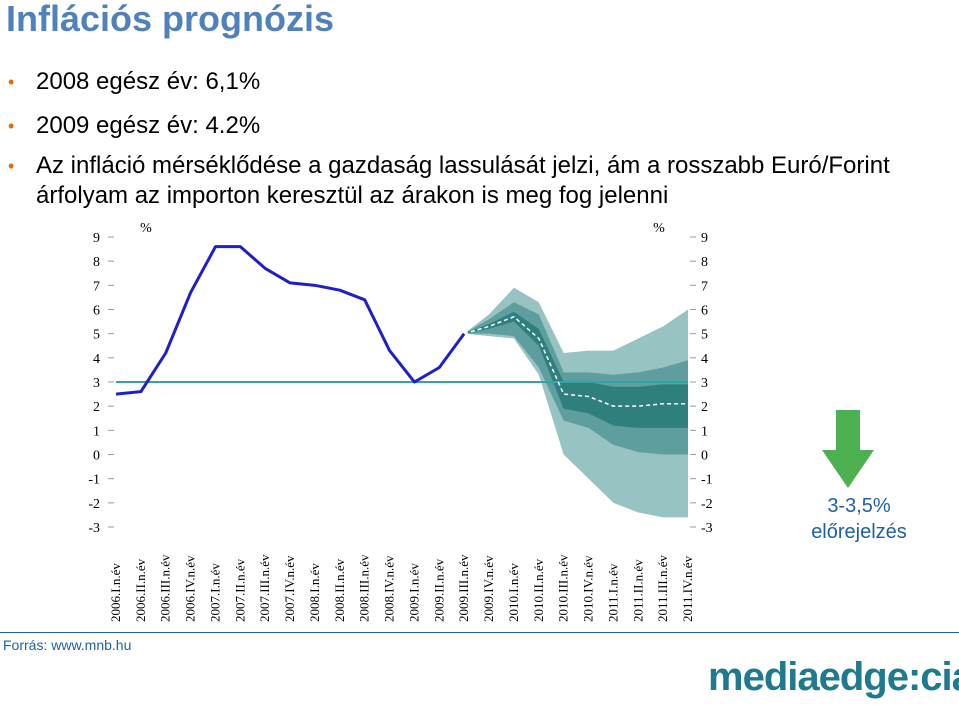  Describe the element at coordinates (314, 592) in the screenshot. I see `x-tick-label: 2008.I.n.év` at that location.